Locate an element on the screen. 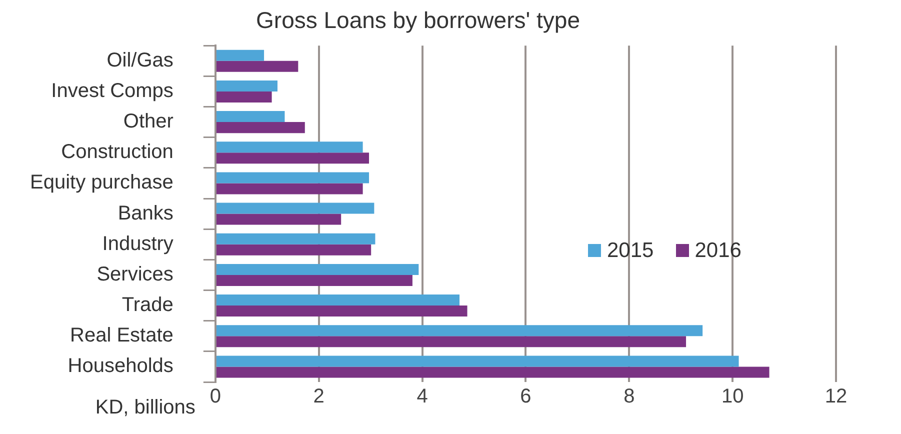  x-tick-label: 6 is located at coordinates (526, 397).